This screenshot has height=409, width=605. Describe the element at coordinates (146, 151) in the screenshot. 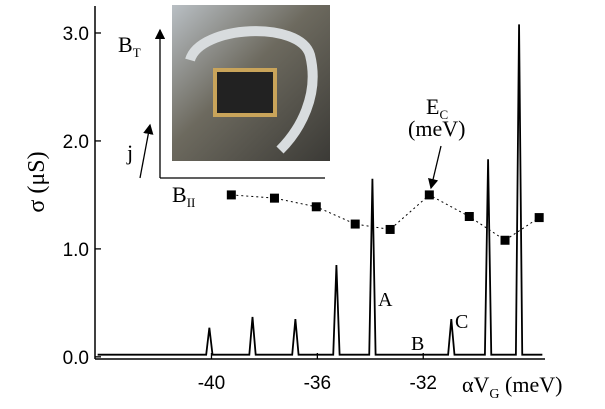

I see `inset-axis` at that location.